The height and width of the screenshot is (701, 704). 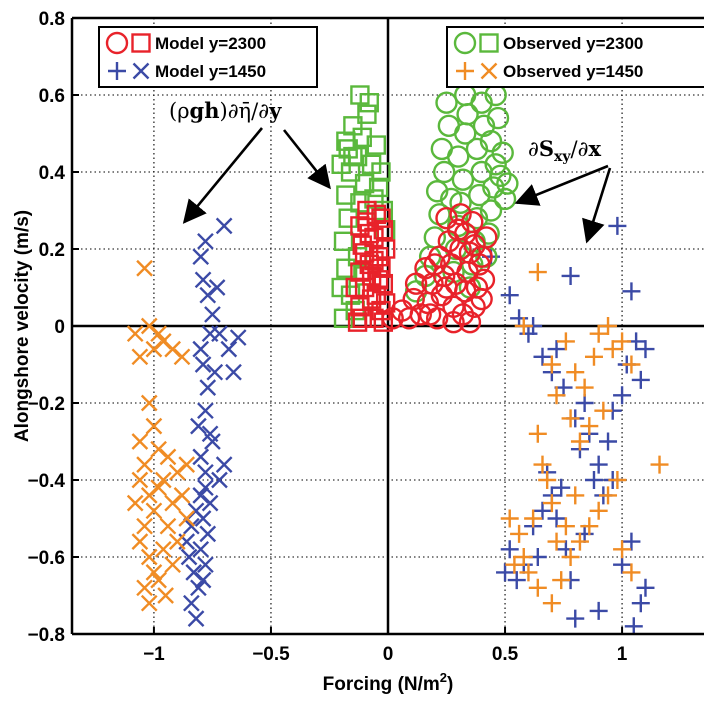 I want to click on legend-marker-square, so click(x=141, y=43).